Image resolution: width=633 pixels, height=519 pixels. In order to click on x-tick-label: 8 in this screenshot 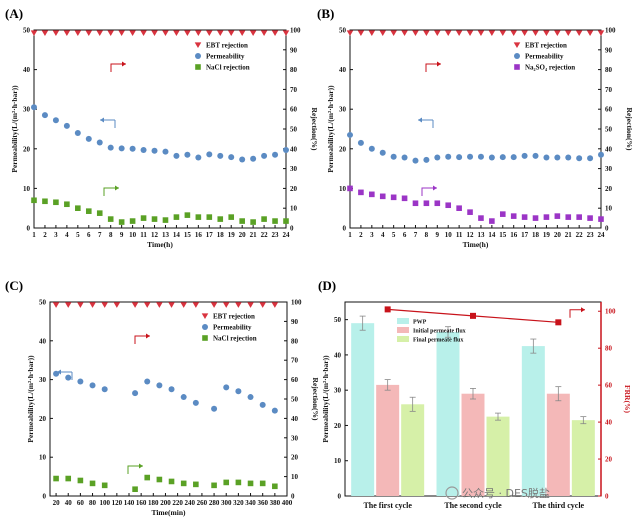, I will do `click(427, 235)`.